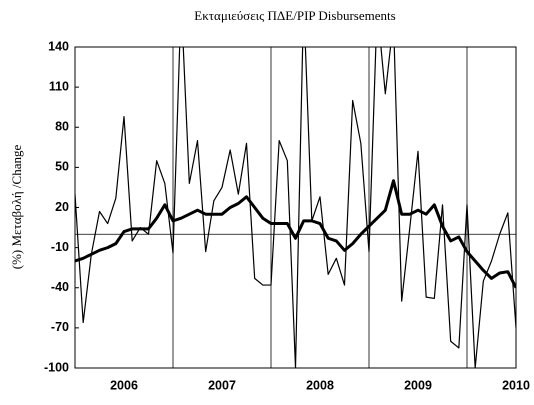 The height and width of the screenshot is (405, 534). I want to click on y-tick-label: -10, so click(60, 247).